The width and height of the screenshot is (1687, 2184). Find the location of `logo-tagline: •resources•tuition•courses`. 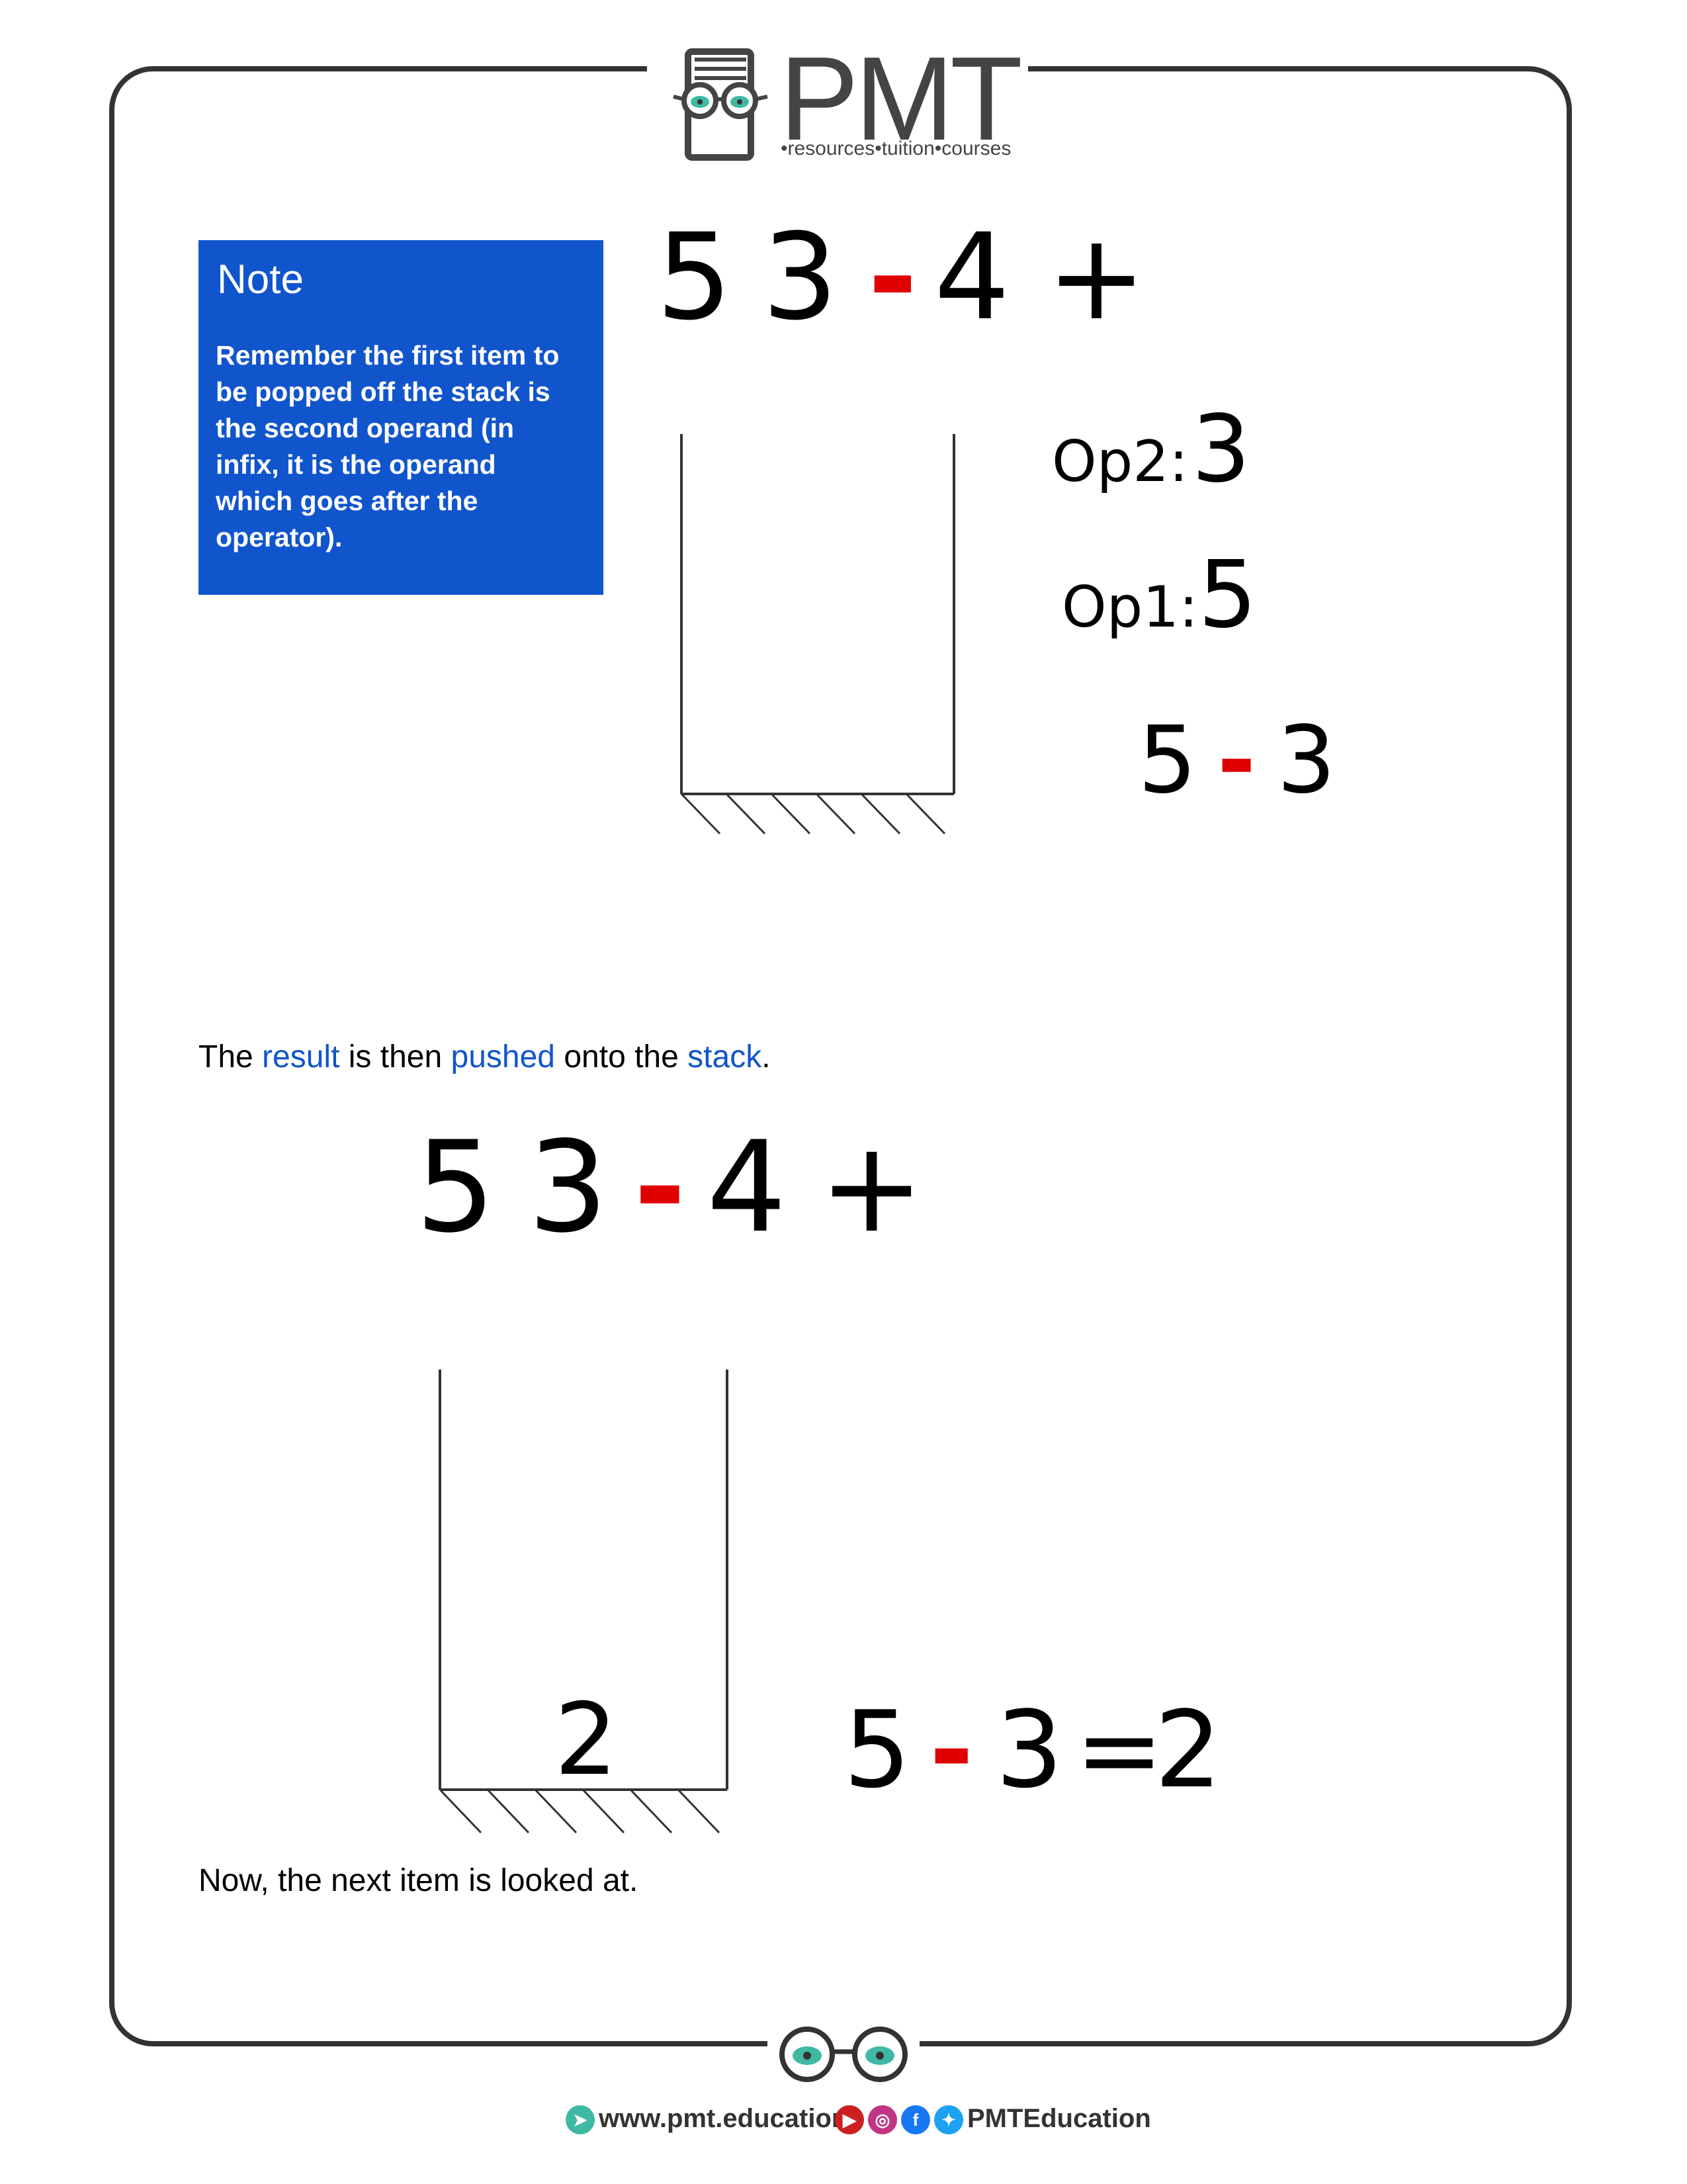

logo-tagline: •resources•tuition•courses is located at coordinates (896, 148).